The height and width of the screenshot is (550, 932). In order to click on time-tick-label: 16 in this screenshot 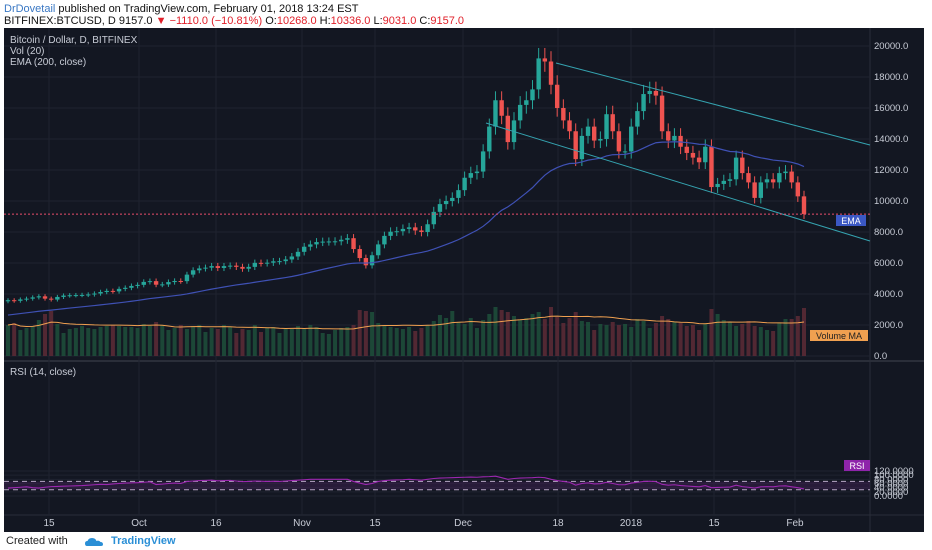, I will do `click(216, 523)`.